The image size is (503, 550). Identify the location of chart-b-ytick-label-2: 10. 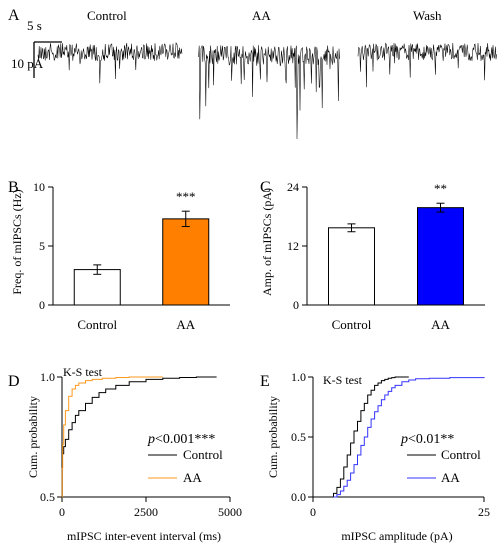
(39, 187).